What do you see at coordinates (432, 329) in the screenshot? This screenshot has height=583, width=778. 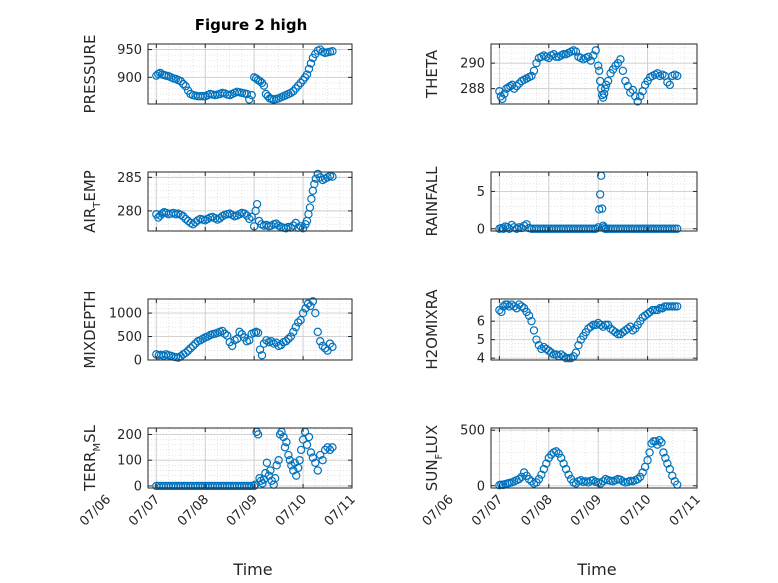 I see `y-axis-label: H2OMIXRA` at bounding box center [432, 329].